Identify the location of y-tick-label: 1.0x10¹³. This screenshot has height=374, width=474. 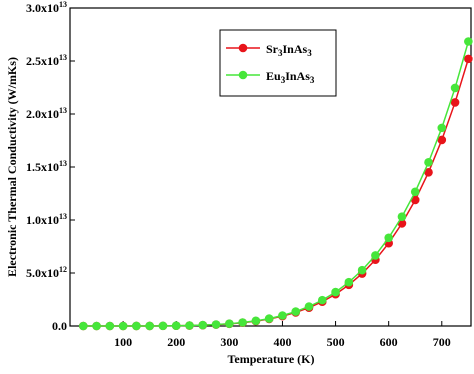
(46, 219).